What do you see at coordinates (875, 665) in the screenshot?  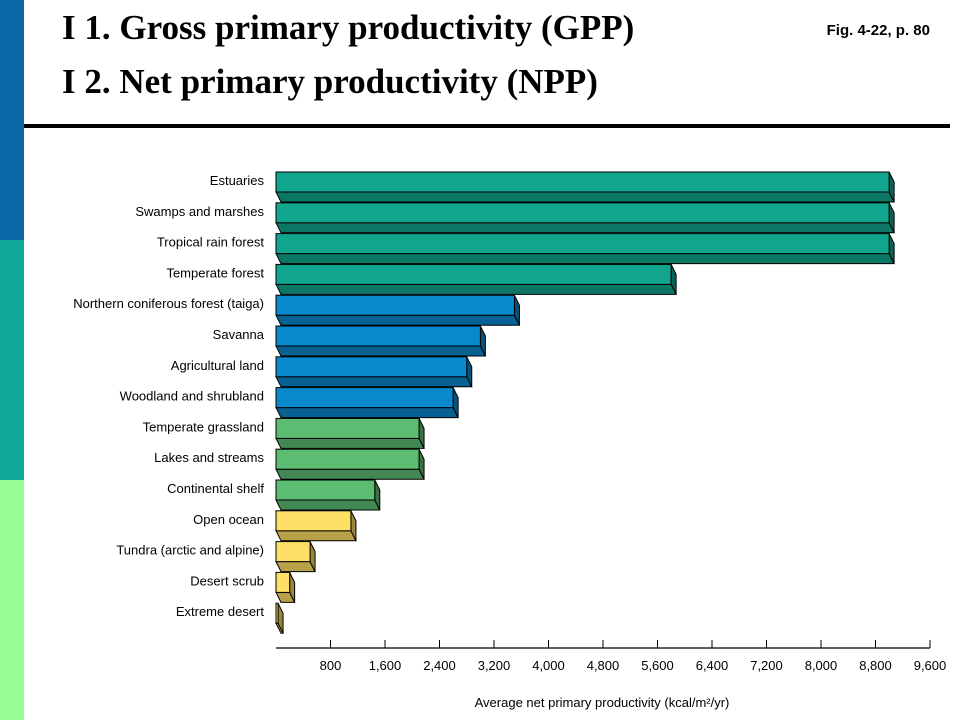 I see `x-tick-label: 8,800` at bounding box center [875, 665].